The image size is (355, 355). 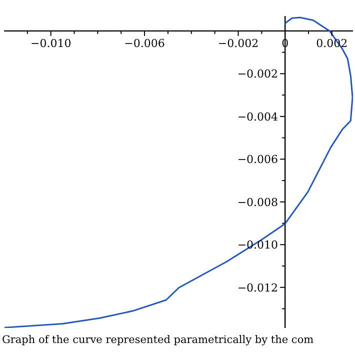 I want to click on x-tick-label: −0.010, so click(x=51, y=43).